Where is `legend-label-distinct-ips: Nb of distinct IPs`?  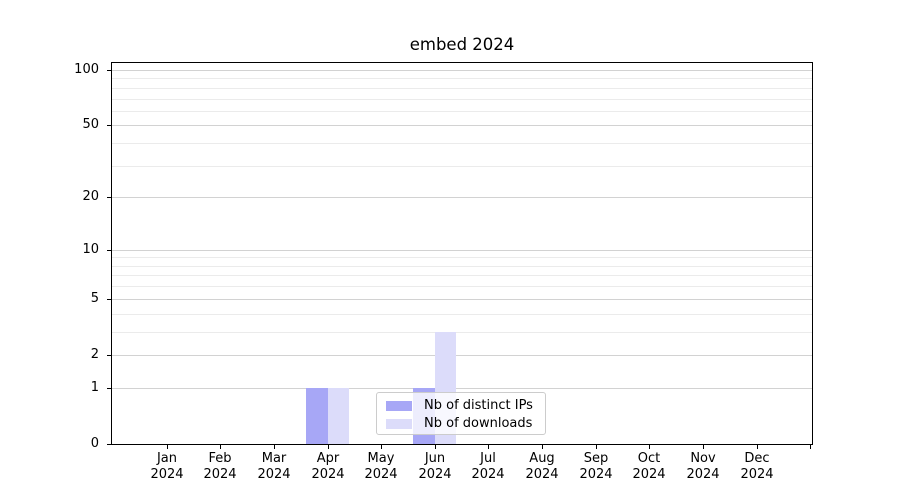 legend-label-distinct-ips: Nb of distinct IPs is located at coordinates (478, 405).